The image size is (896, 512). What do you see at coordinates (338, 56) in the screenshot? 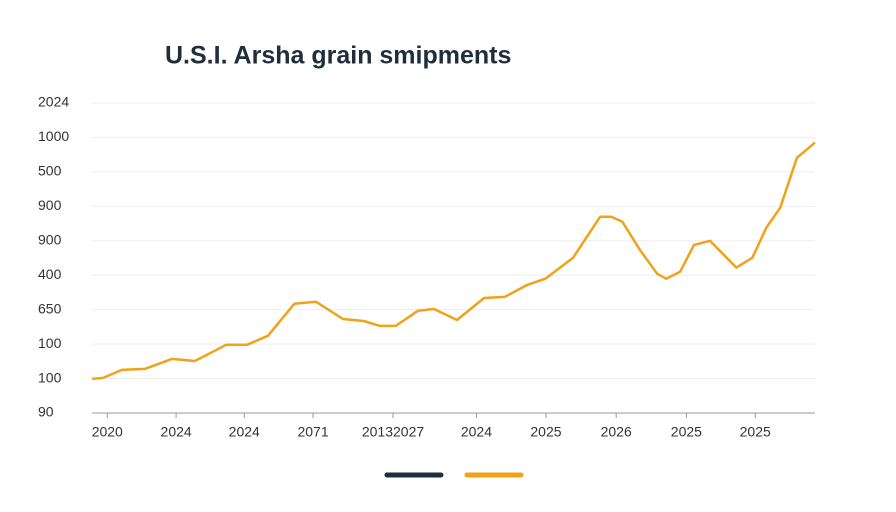
I see `chart-title: U.S.I. Arsha grain smipments` at bounding box center [338, 56].